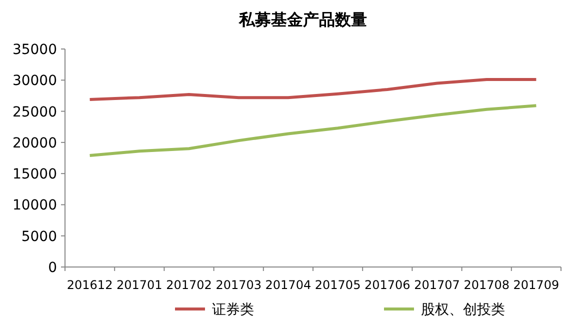 Image resolution: width=570 pixels, height=326 pixels. Describe the element at coordinates (34, 174) in the screenshot. I see `y-tick-label: 15000` at that location.